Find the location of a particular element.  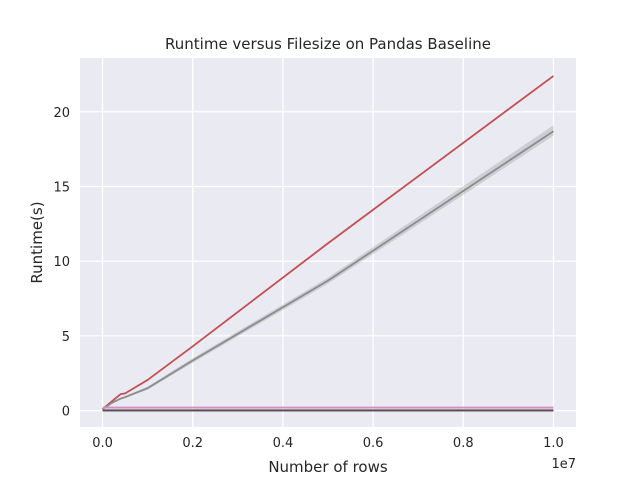

y-axis-label: Runtime(s) is located at coordinates (37, 242).